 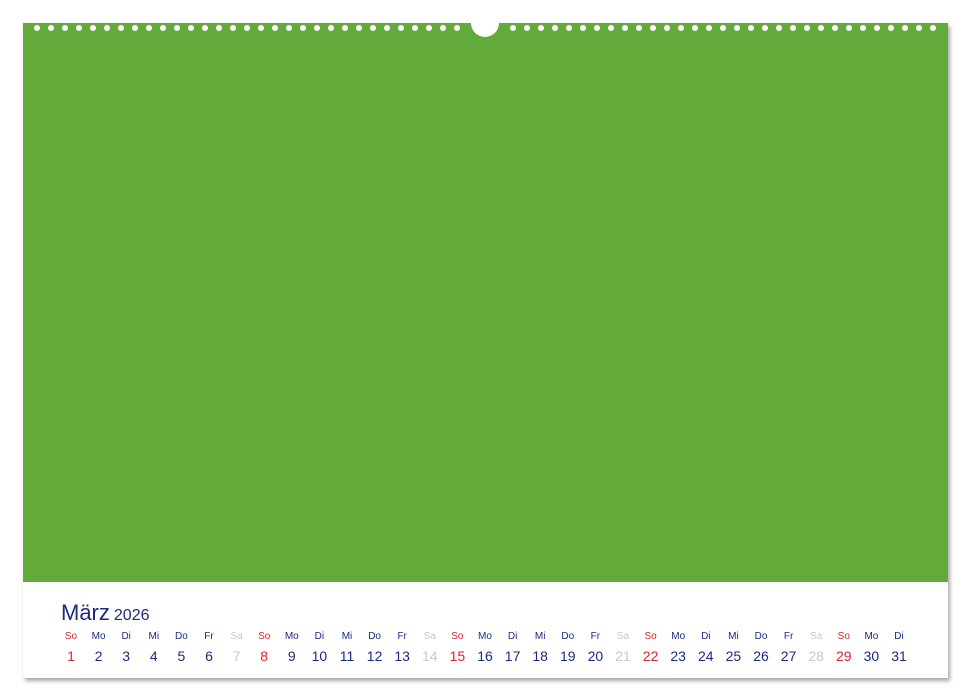 What do you see at coordinates (209, 656) in the screenshot?
I see `day-number: 6` at bounding box center [209, 656].